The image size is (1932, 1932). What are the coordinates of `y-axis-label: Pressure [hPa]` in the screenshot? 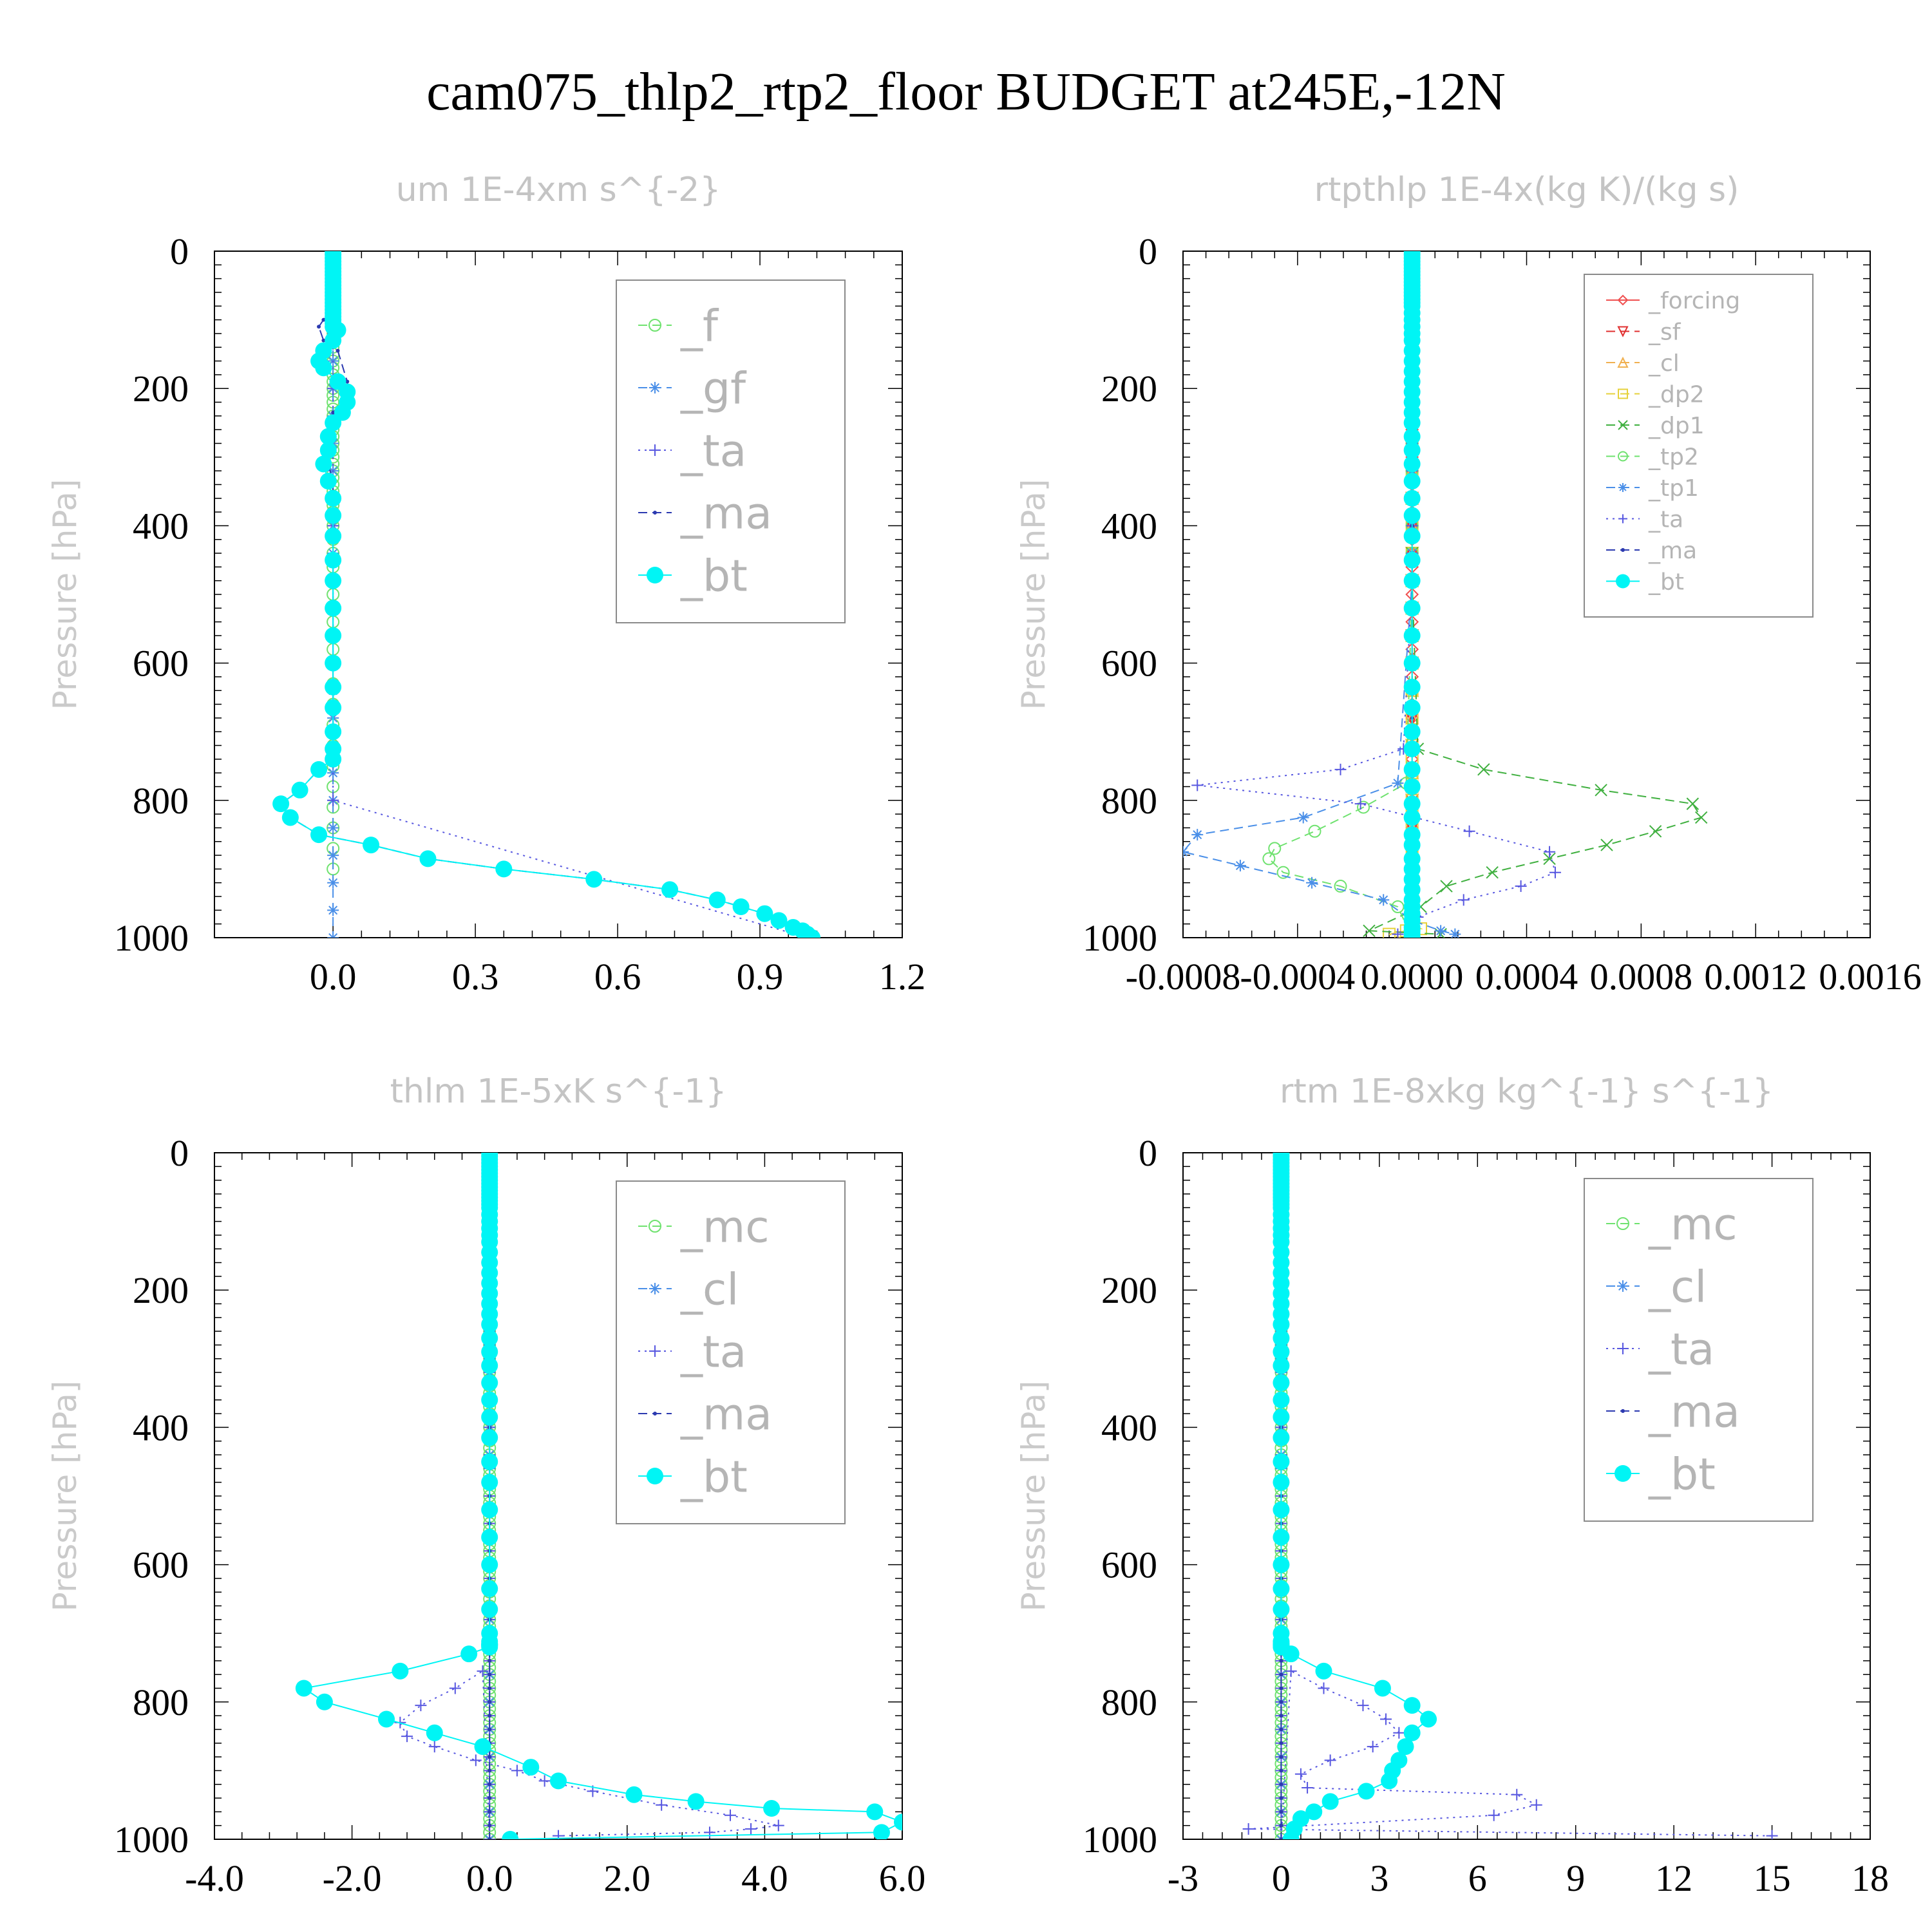 It's located at (1033, 1496).